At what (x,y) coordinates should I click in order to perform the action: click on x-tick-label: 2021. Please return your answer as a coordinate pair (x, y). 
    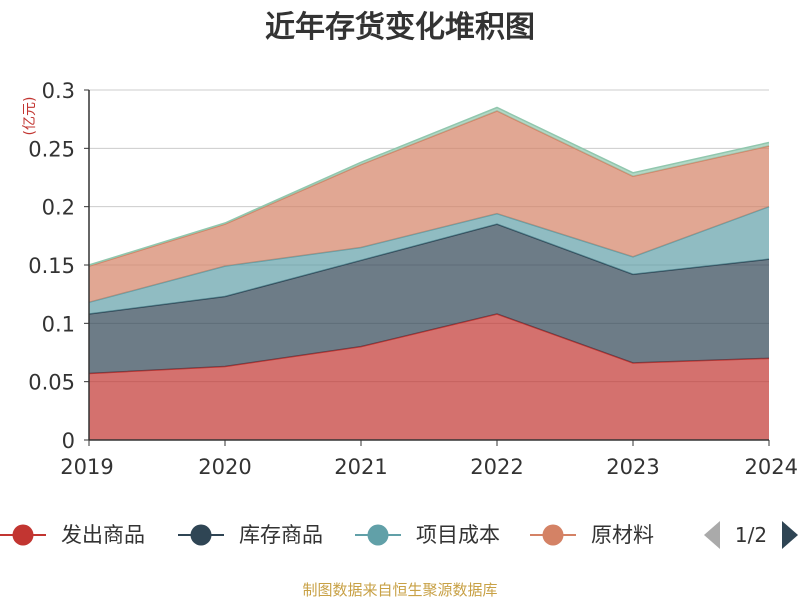
    Looking at the image, I should click on (360, 467).